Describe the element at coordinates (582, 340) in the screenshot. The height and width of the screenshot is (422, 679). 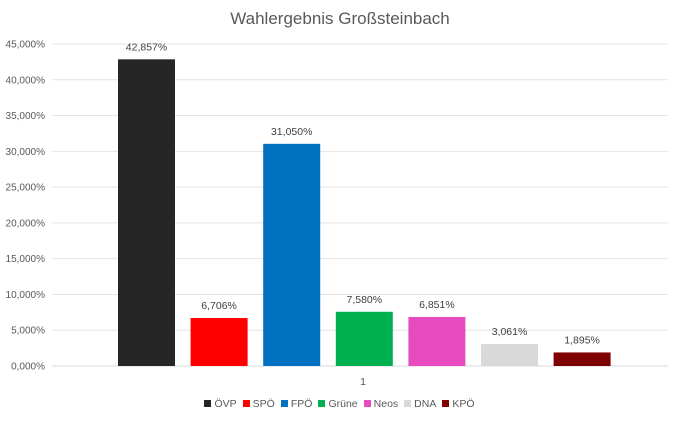
I see `data-label-kpö: 1,895%` at that location.